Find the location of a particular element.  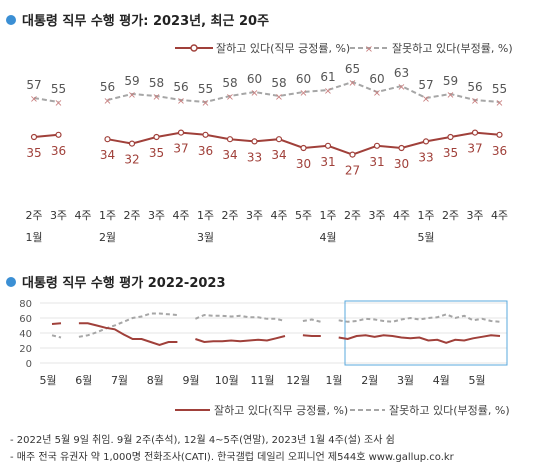

y-tick-label: 20 is located at coordinates (25, 349).